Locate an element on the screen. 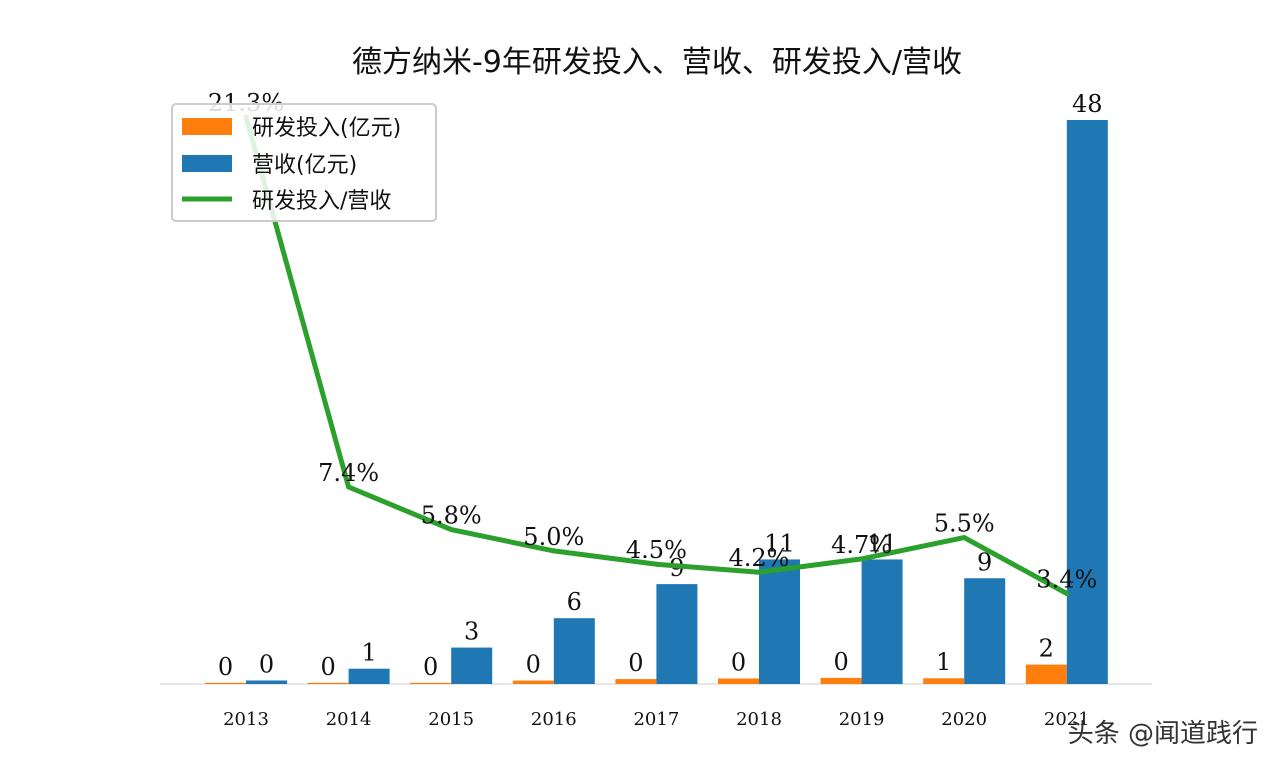 The height and width of the screenshot is (768, 1280). bar-label-rd-2019: 0 is located at coordinates (840, 662).